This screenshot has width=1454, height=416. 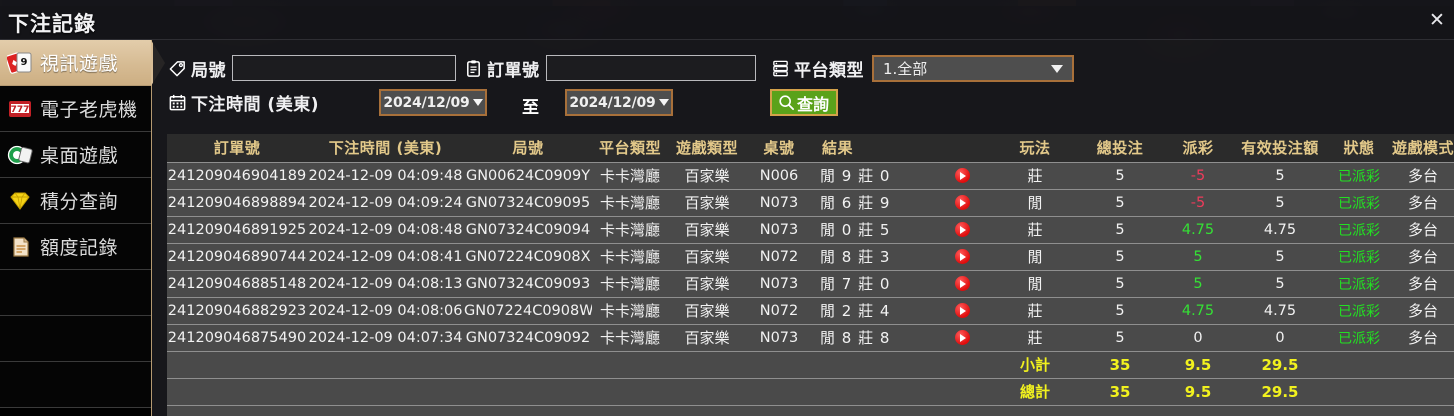 I want to click on result-cell-inner: 閒 0 莊 5, so click(x=902, y=229).